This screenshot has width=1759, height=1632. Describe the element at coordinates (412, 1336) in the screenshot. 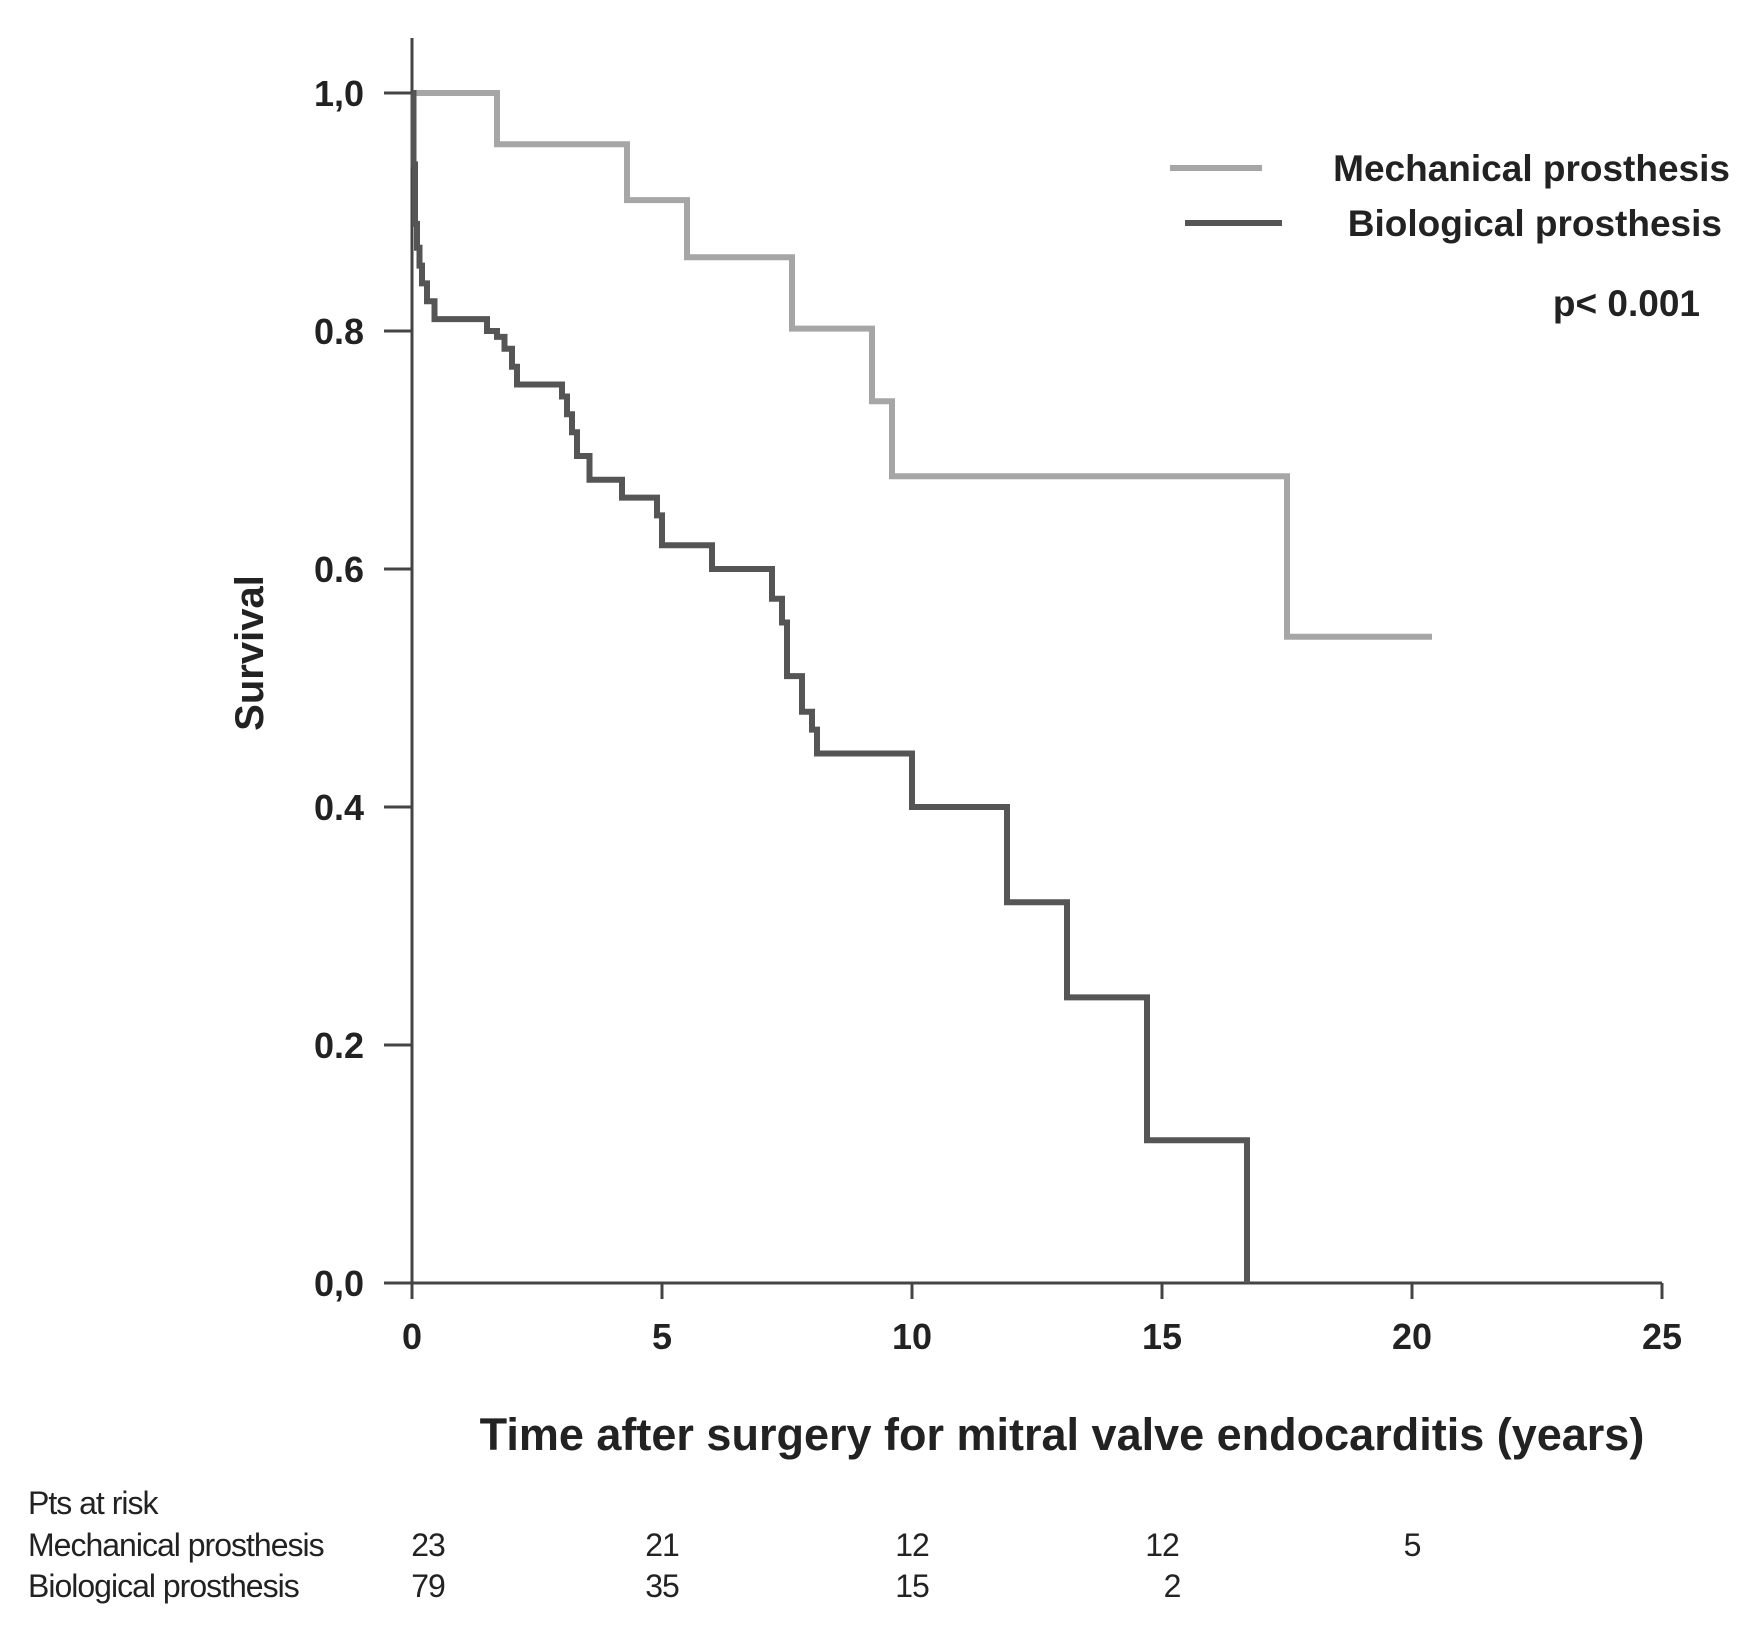

I see `x-tick-label: 0` at that location.